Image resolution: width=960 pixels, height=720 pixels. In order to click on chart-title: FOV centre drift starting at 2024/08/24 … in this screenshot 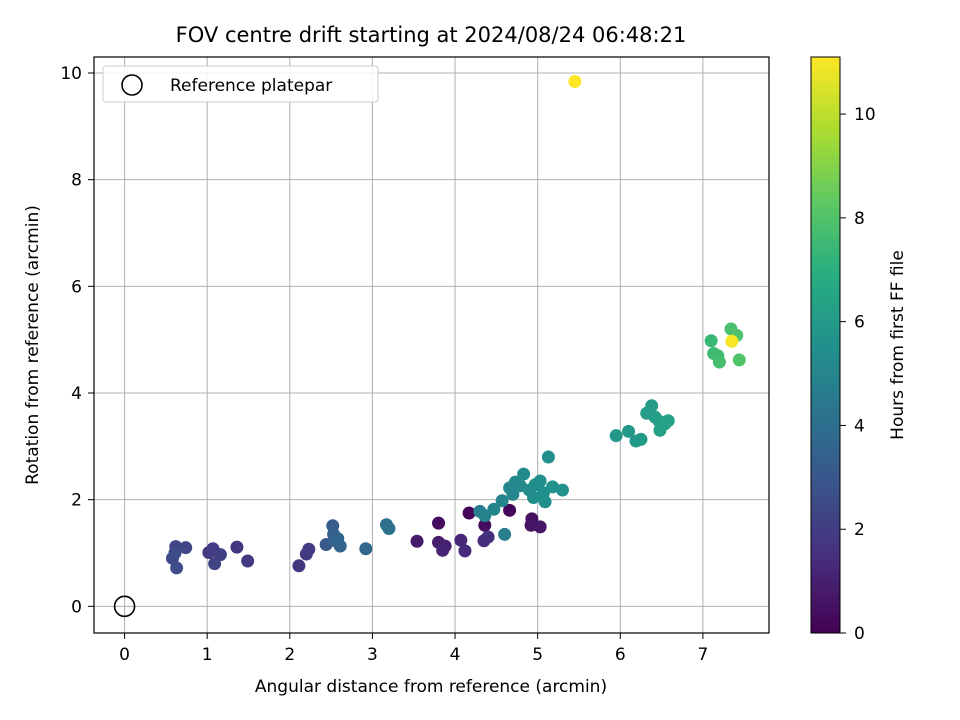, I will do `click(431, 35)`.